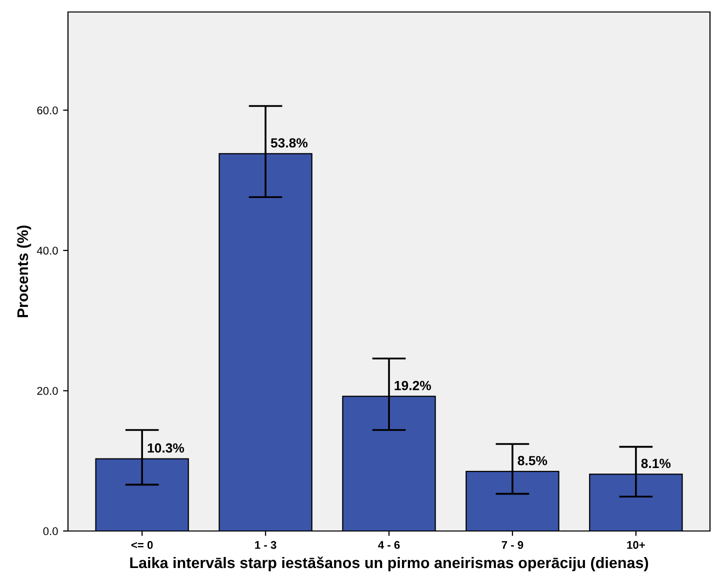 The height and width of the screenshot is (588, 712). I want to click on x-tick-label: <= 0, so click(142, 545).